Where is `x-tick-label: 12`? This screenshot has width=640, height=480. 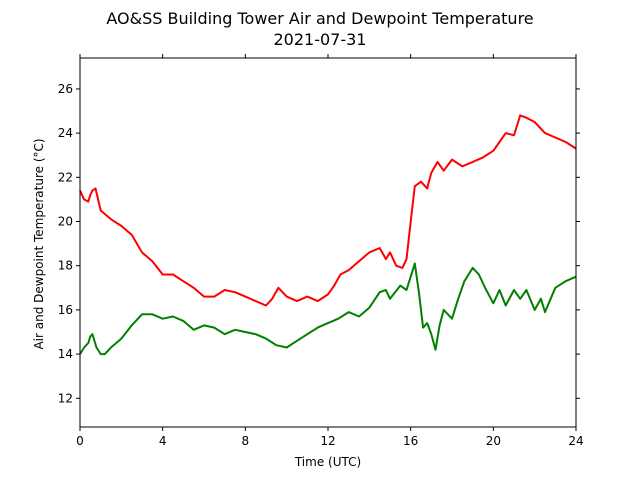 x-tick-label: 12 is located at coordinates (327, 441).